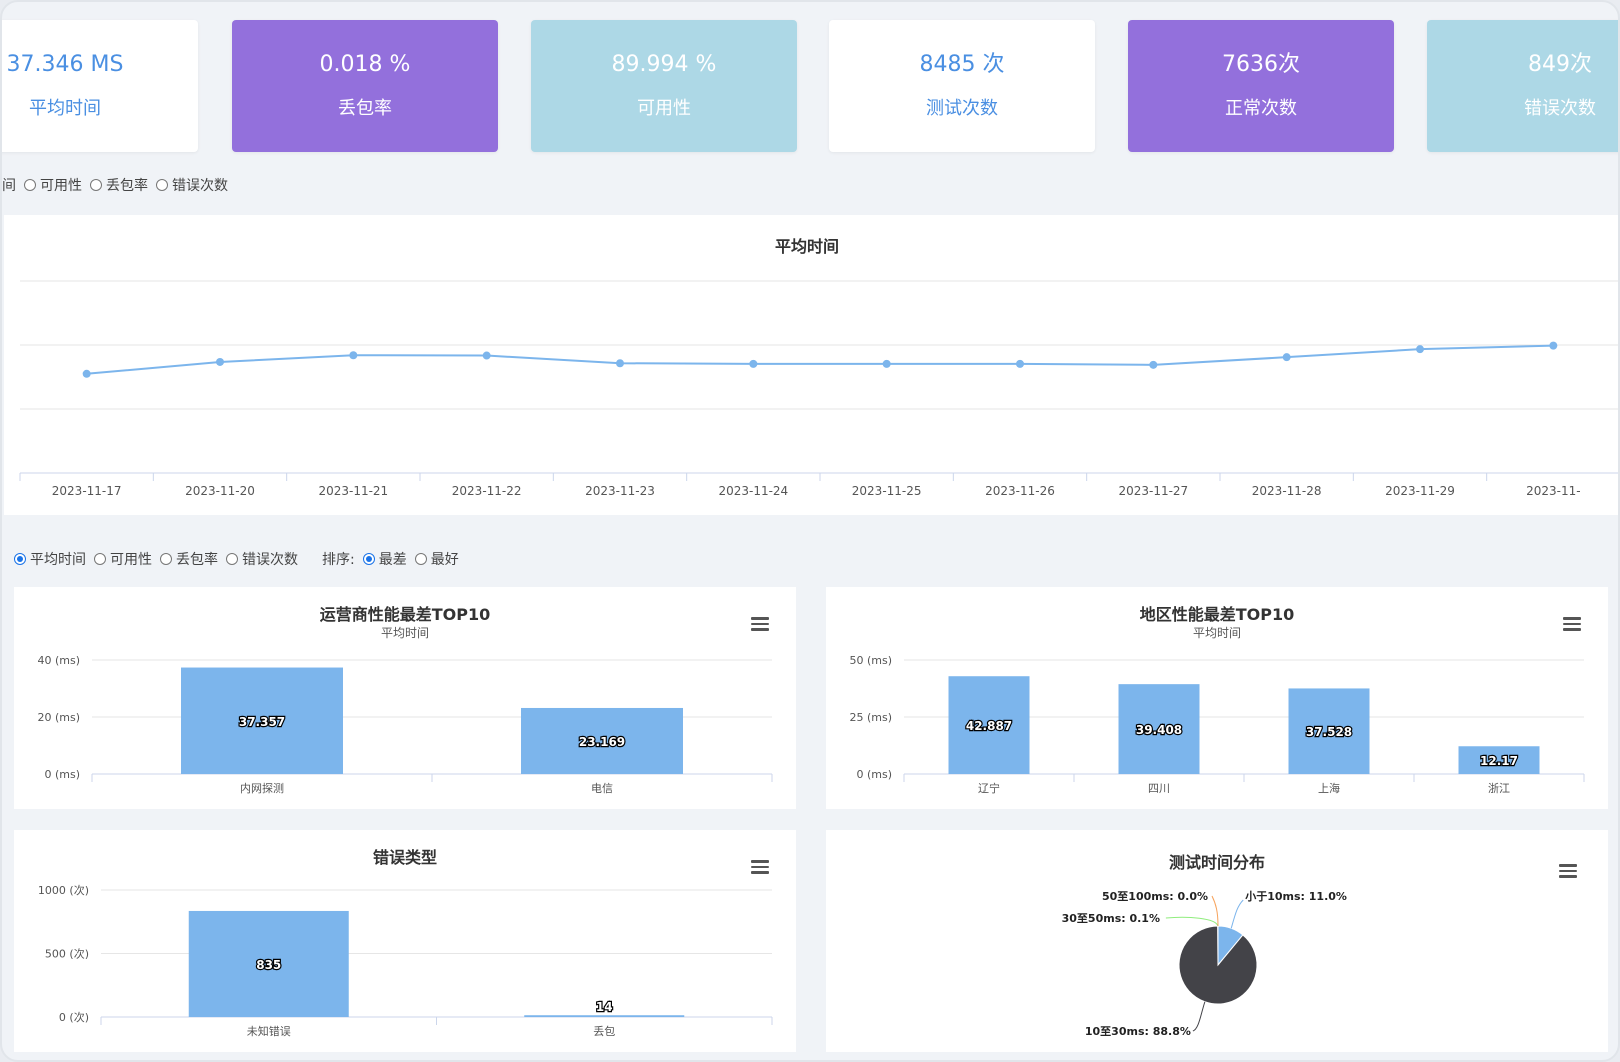  Describe the element at coordinates (820, 359) in the screenshot. I see `series-line` at that location.